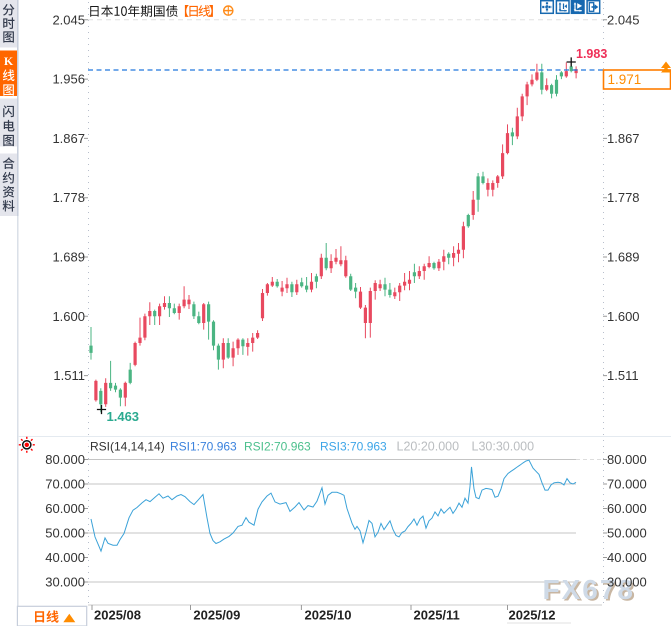 This screenshot has height=626, width=671. Describe the element at coordinates (9, 61) in the screenshot. I see `svg-text: K` at that location.